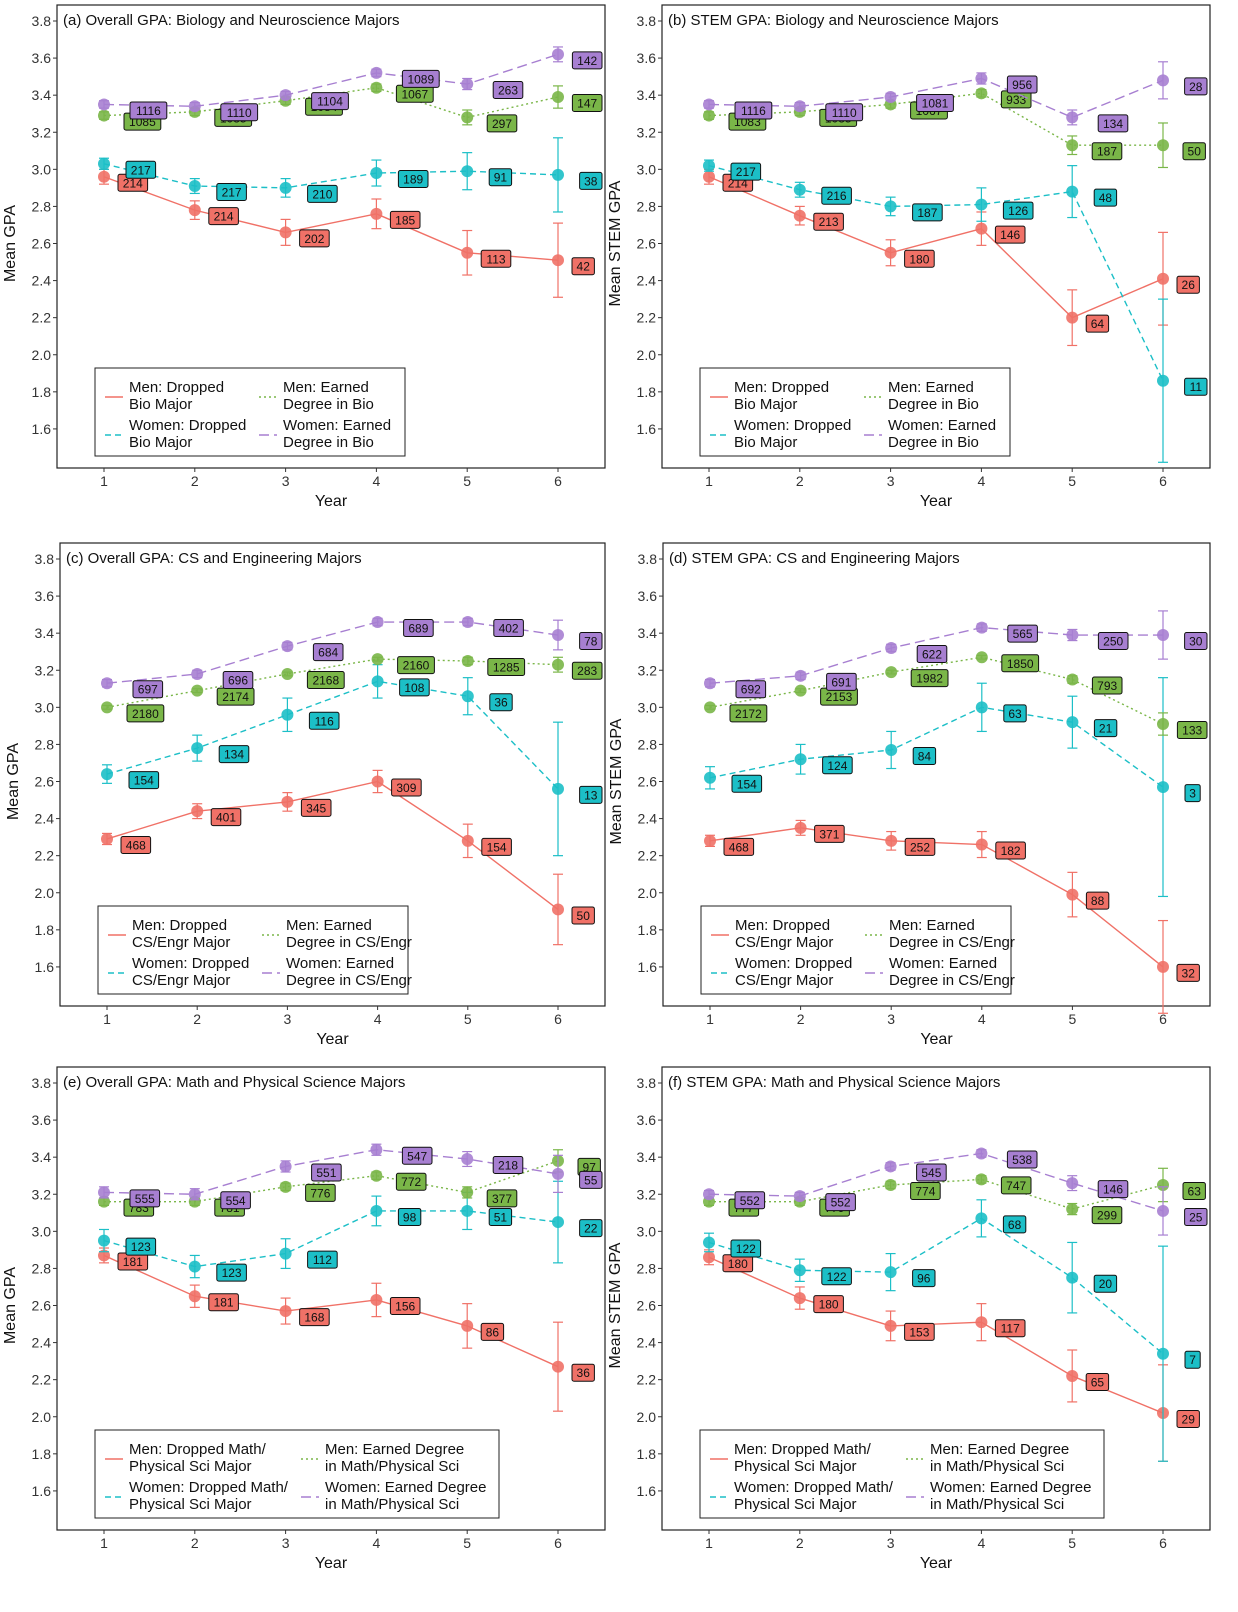 This screenshot has height=1612, width=1238. What do you see at coordinates (136, 844) in the screenshot?
I see `count-label: 468` at bounding box center [136, 844].